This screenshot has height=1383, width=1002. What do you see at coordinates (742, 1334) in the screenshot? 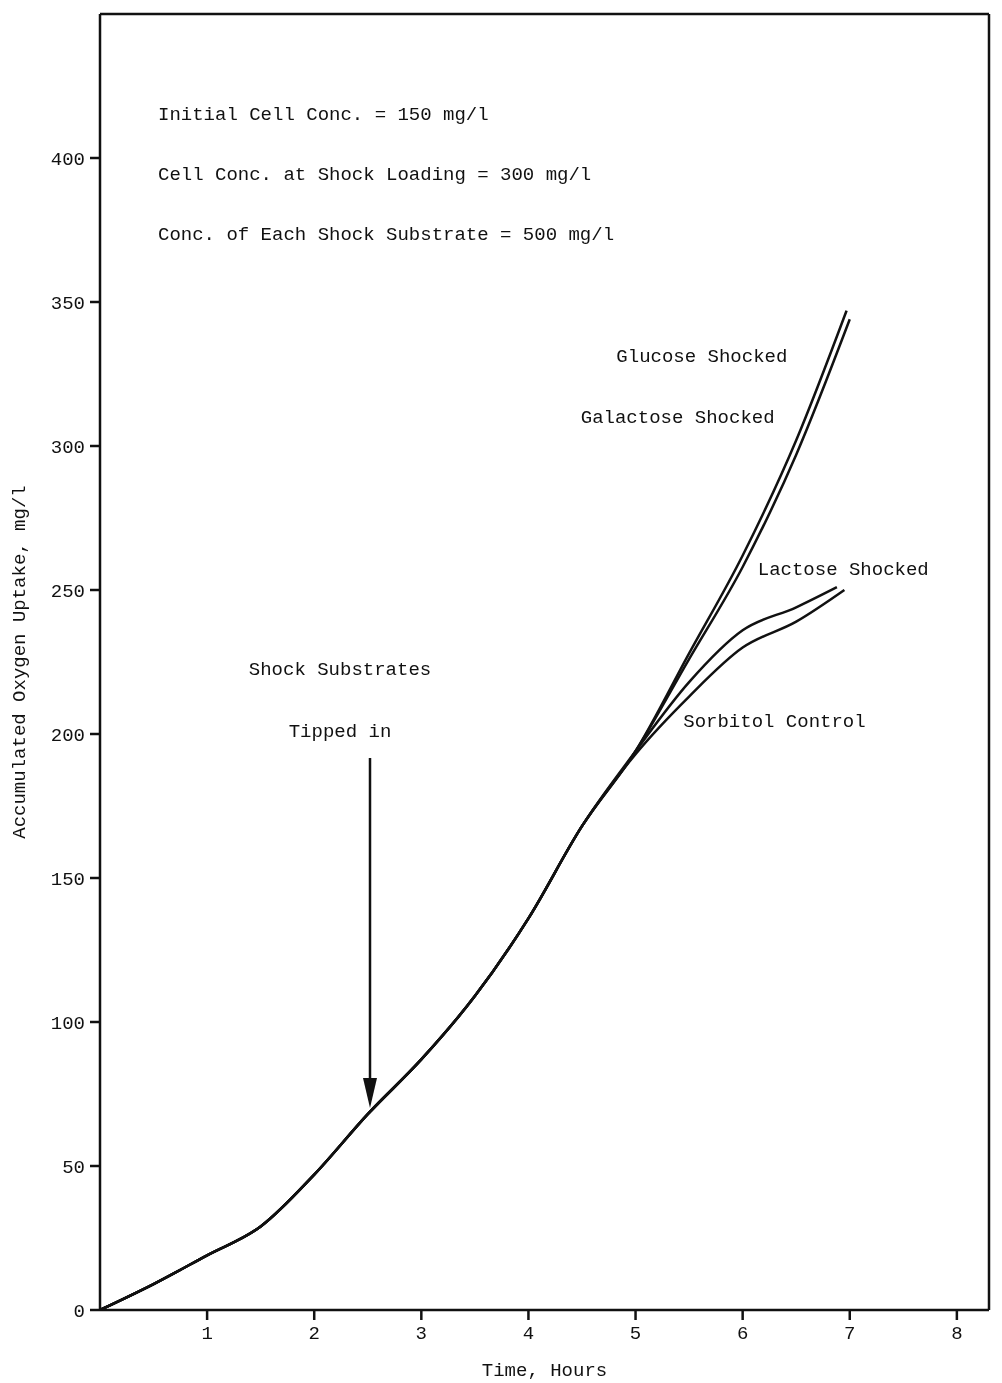
I see `x-tick-label: 6` at bounding box center [742, 1334].